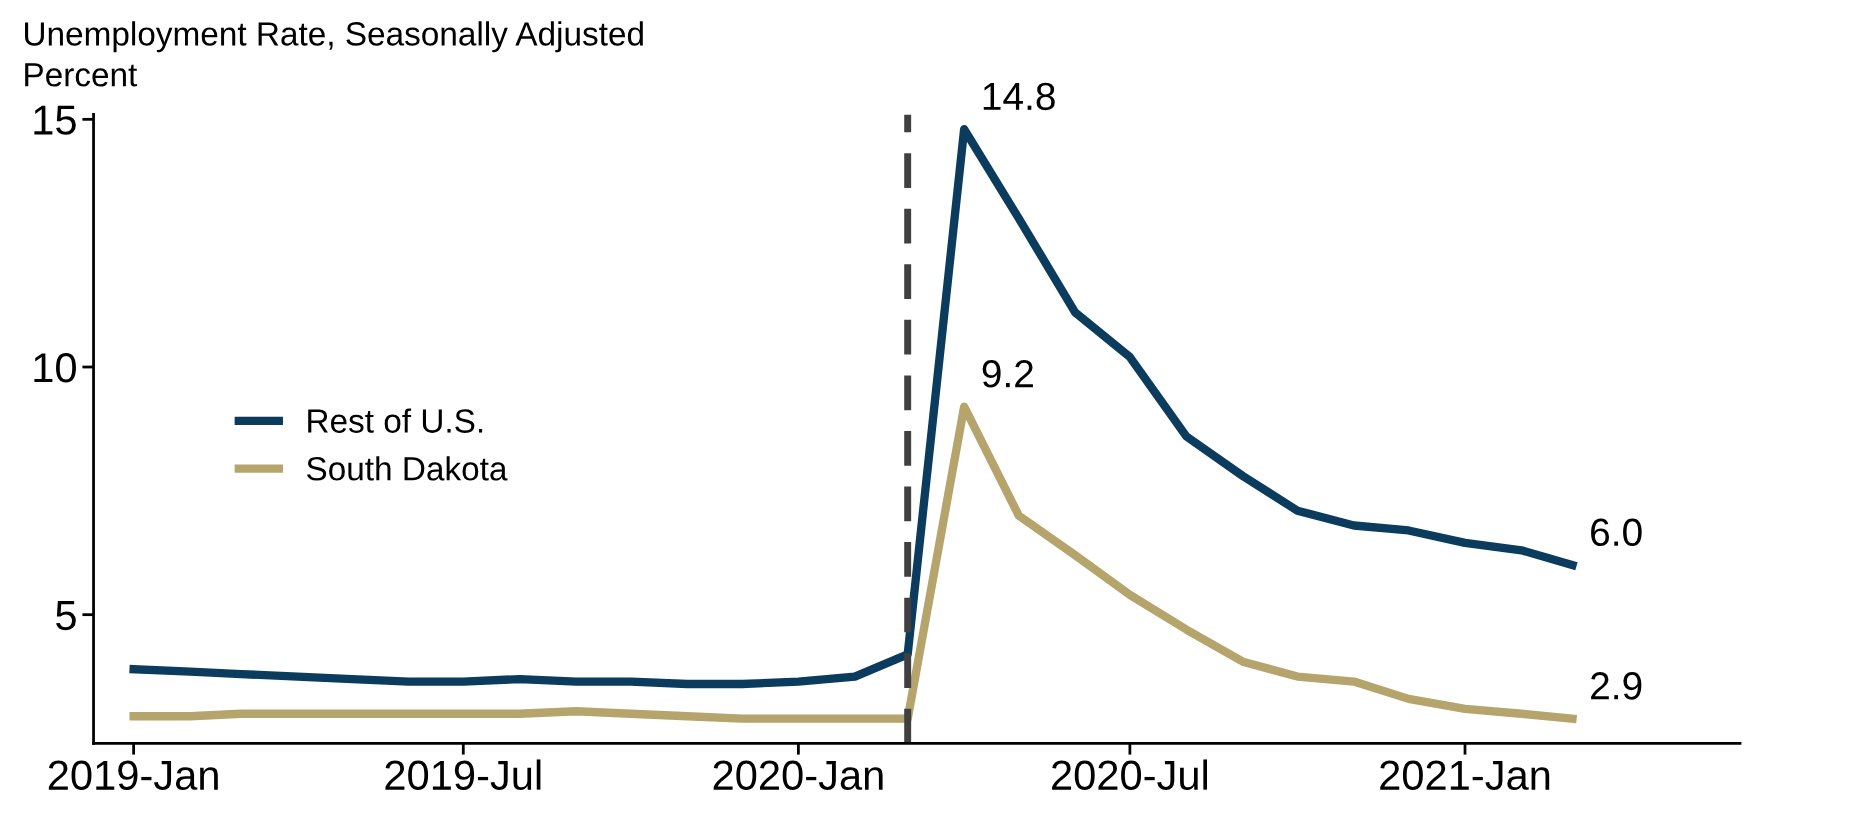 This screenshot has width=1871, height=817. Describe the element at coordinates (66, 616) in the screenshot. I see `y-tick-label: 5` at that location.